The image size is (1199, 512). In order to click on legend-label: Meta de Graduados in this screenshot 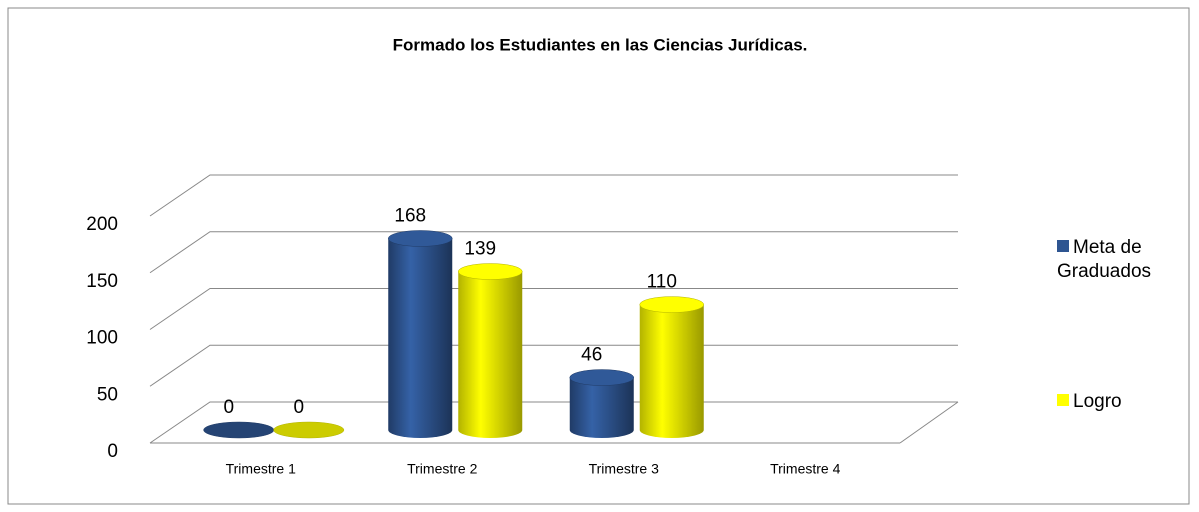, I will do `click(1104, 259)`.